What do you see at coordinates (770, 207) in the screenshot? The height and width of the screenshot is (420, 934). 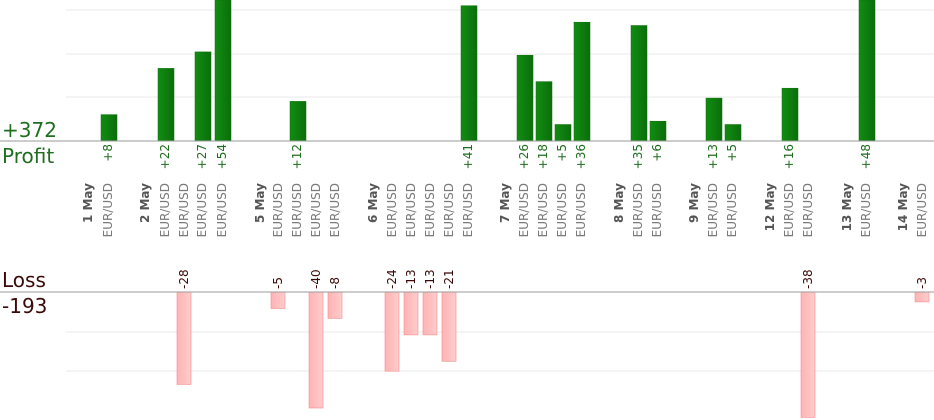 I see `day-label: 12 May` at bounding box center [770, 207].